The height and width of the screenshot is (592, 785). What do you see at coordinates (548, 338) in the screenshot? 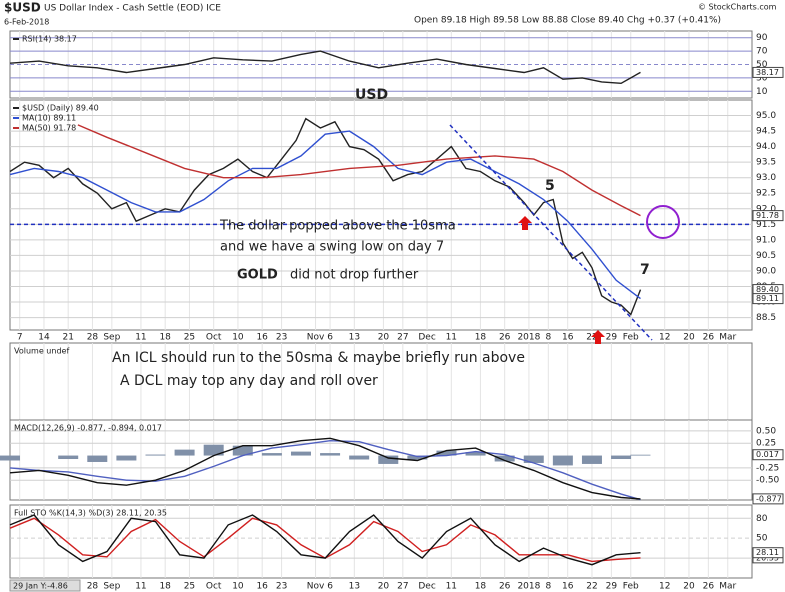
I see `x-tick-label: 8` at bounding box center [548, 338].